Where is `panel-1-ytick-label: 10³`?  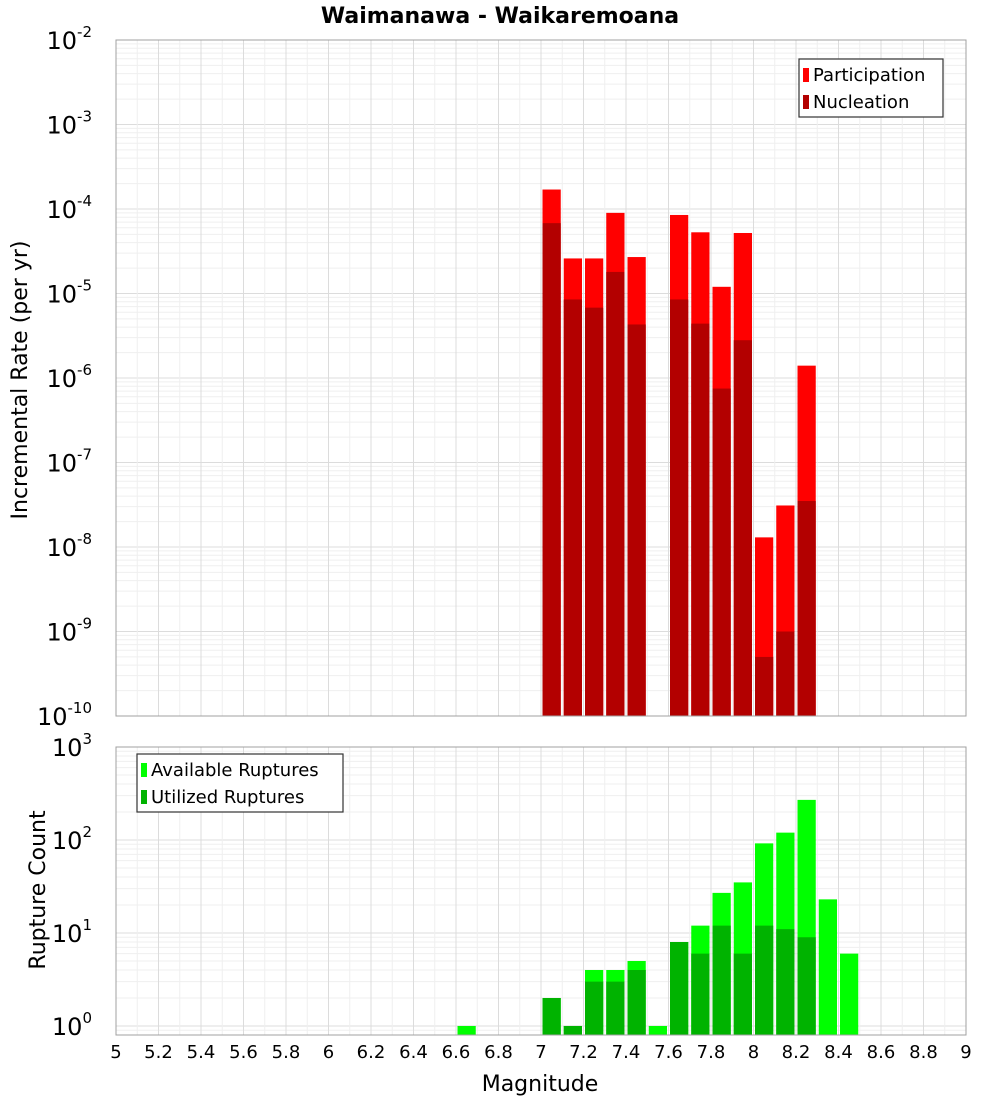
panel-1-ytick-label: 10³ is located at coordinates (72, 746).